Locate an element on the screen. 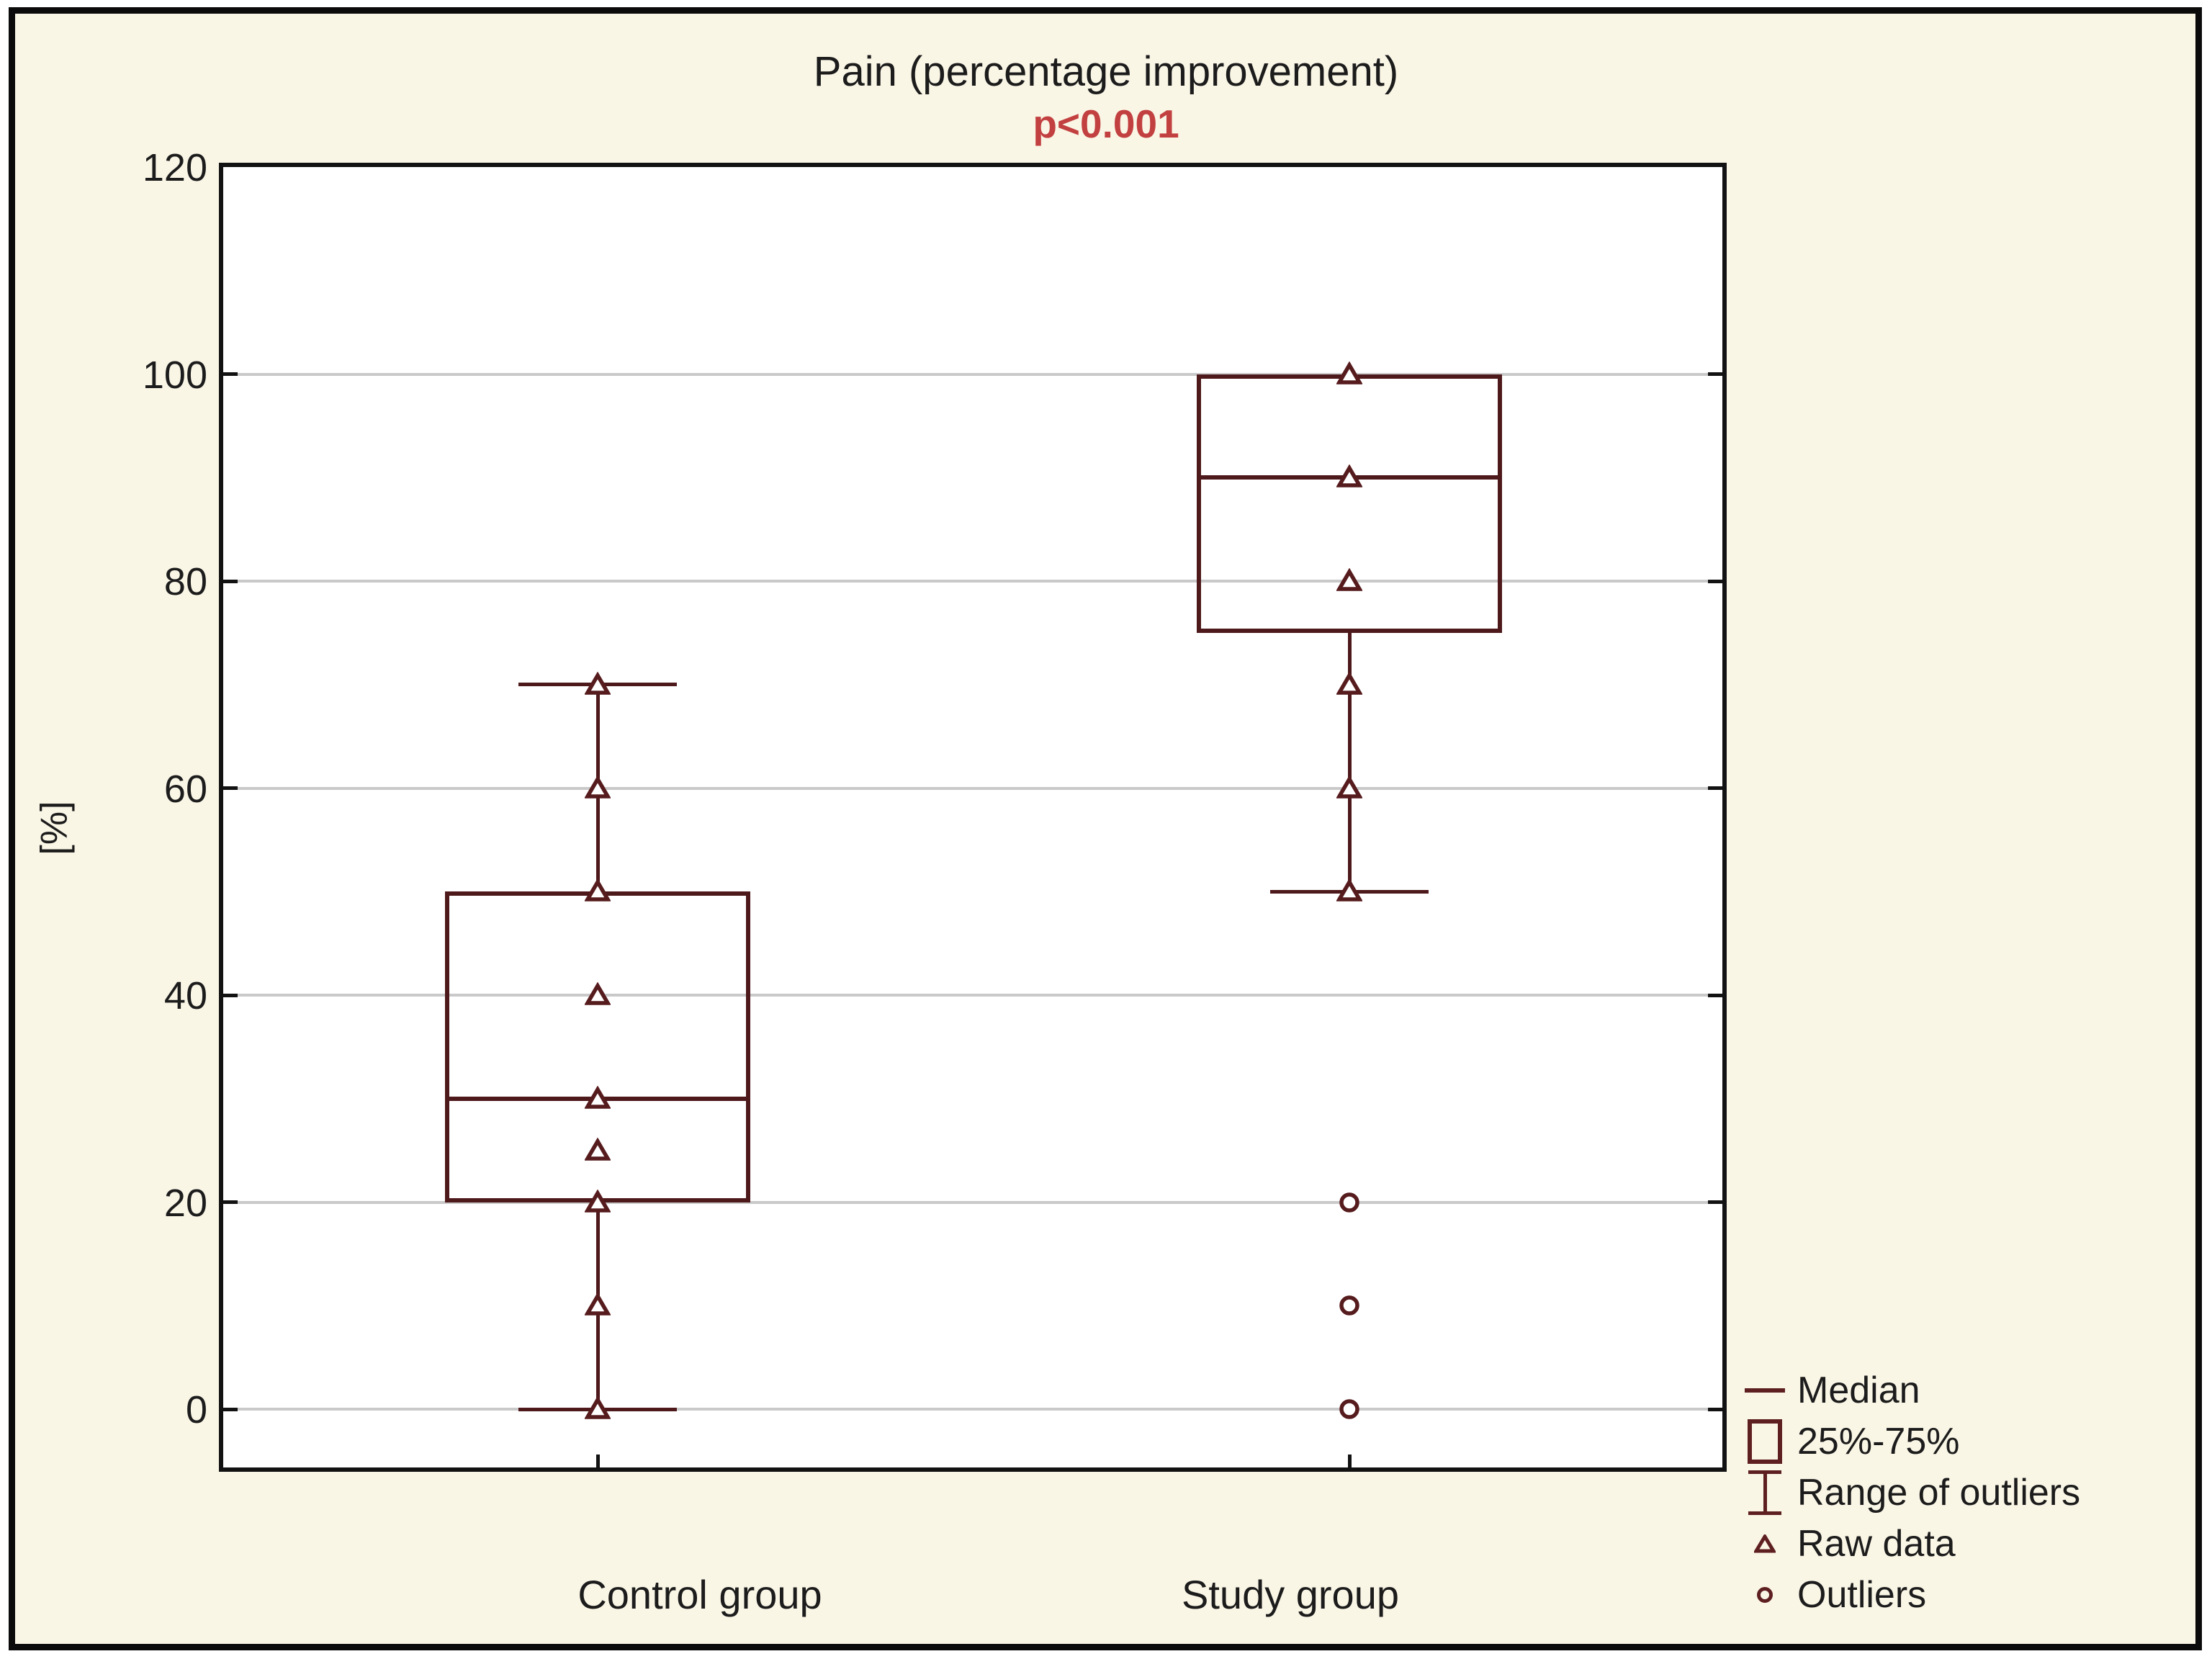 The image size is (2212, 1659). legend-label-triangle: Raw data is located at coordinates (1876, 1543).